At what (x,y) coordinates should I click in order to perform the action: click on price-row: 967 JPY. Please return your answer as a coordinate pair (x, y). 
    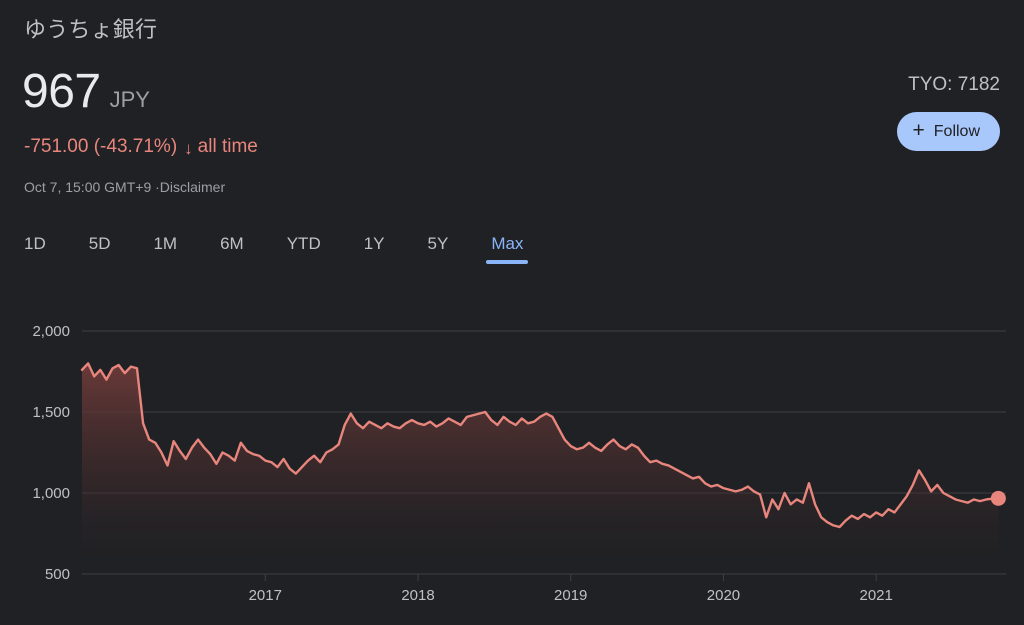
    Looking at the image, I should click on (86, 92).